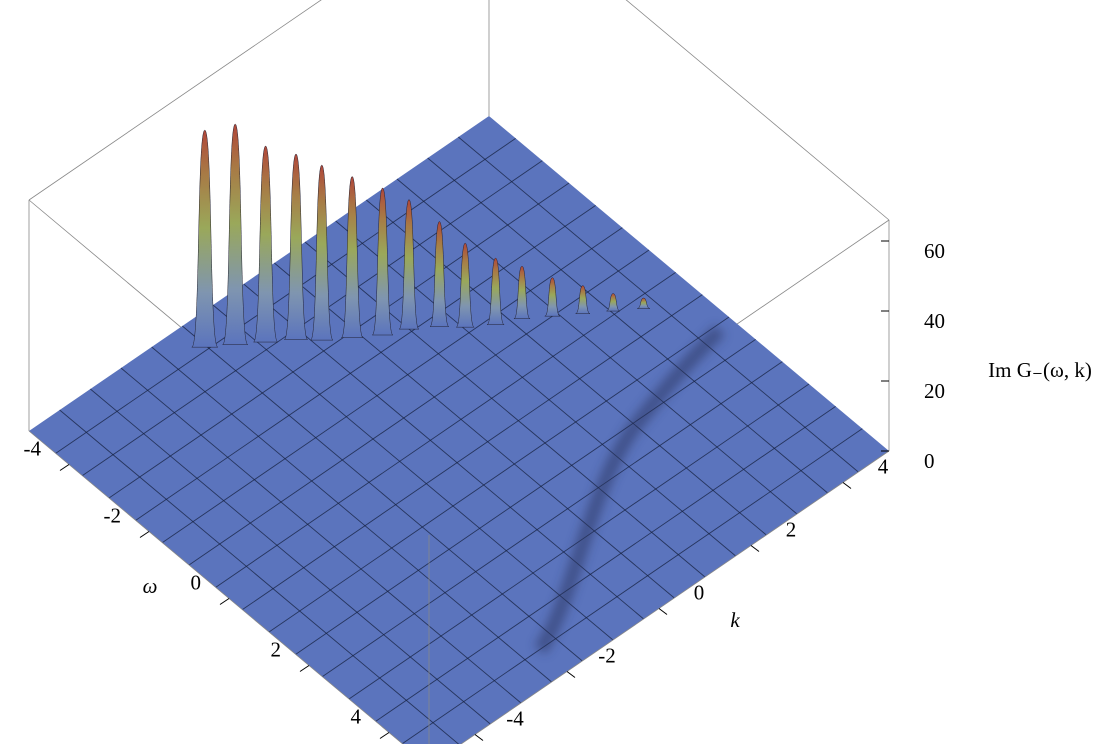  I want to click on x-tick-label: 2, so click(276, 649).